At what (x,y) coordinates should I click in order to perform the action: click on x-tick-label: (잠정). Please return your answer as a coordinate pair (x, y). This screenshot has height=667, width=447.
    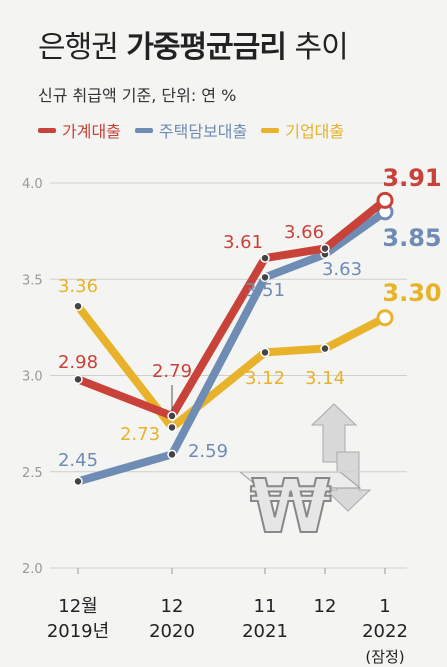
    Looking at the image, I should click on (384, 657).